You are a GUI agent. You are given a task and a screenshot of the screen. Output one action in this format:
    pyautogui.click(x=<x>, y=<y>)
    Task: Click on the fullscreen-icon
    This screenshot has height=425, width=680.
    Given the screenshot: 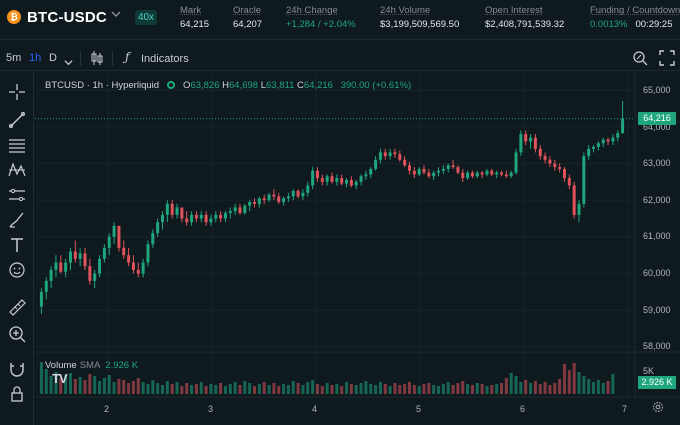 What is the action you would take?
    pyautogui.click(x=667, y=60)
    